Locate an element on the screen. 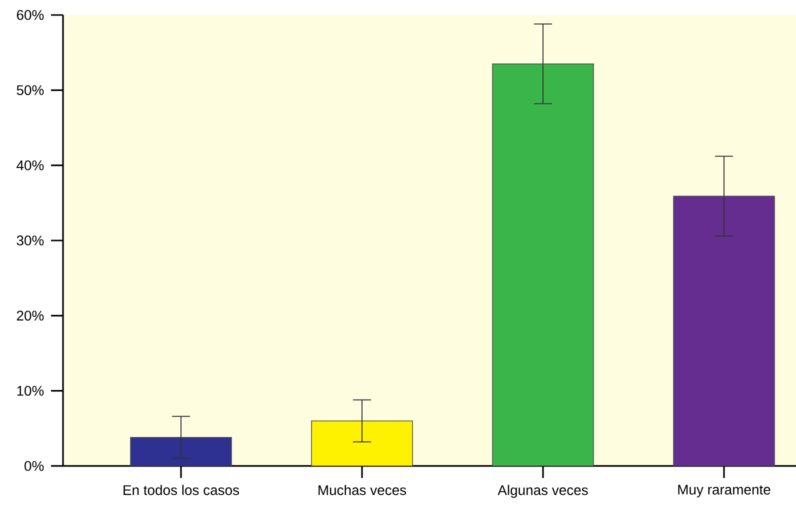 The width and height of the screenshot is (796, 505). x-tick-label: Algunas veces is located at coordinates (543, 491).